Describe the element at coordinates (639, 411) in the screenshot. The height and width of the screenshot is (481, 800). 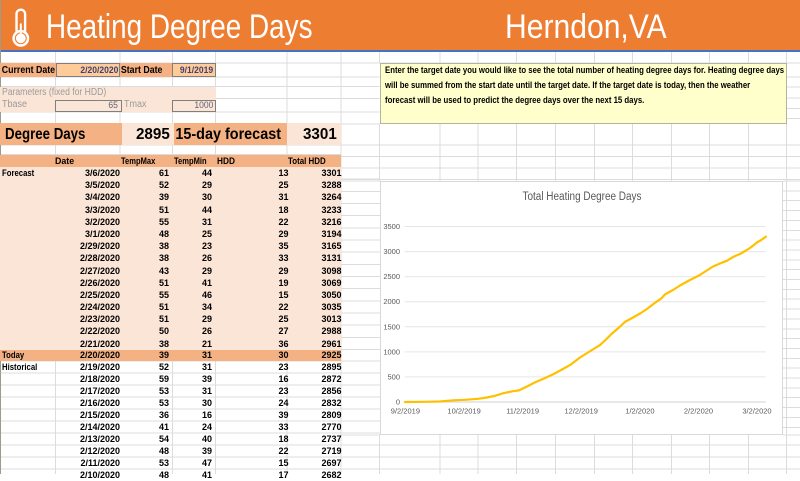
I see `svg-text: 1/2/2020` at that location.